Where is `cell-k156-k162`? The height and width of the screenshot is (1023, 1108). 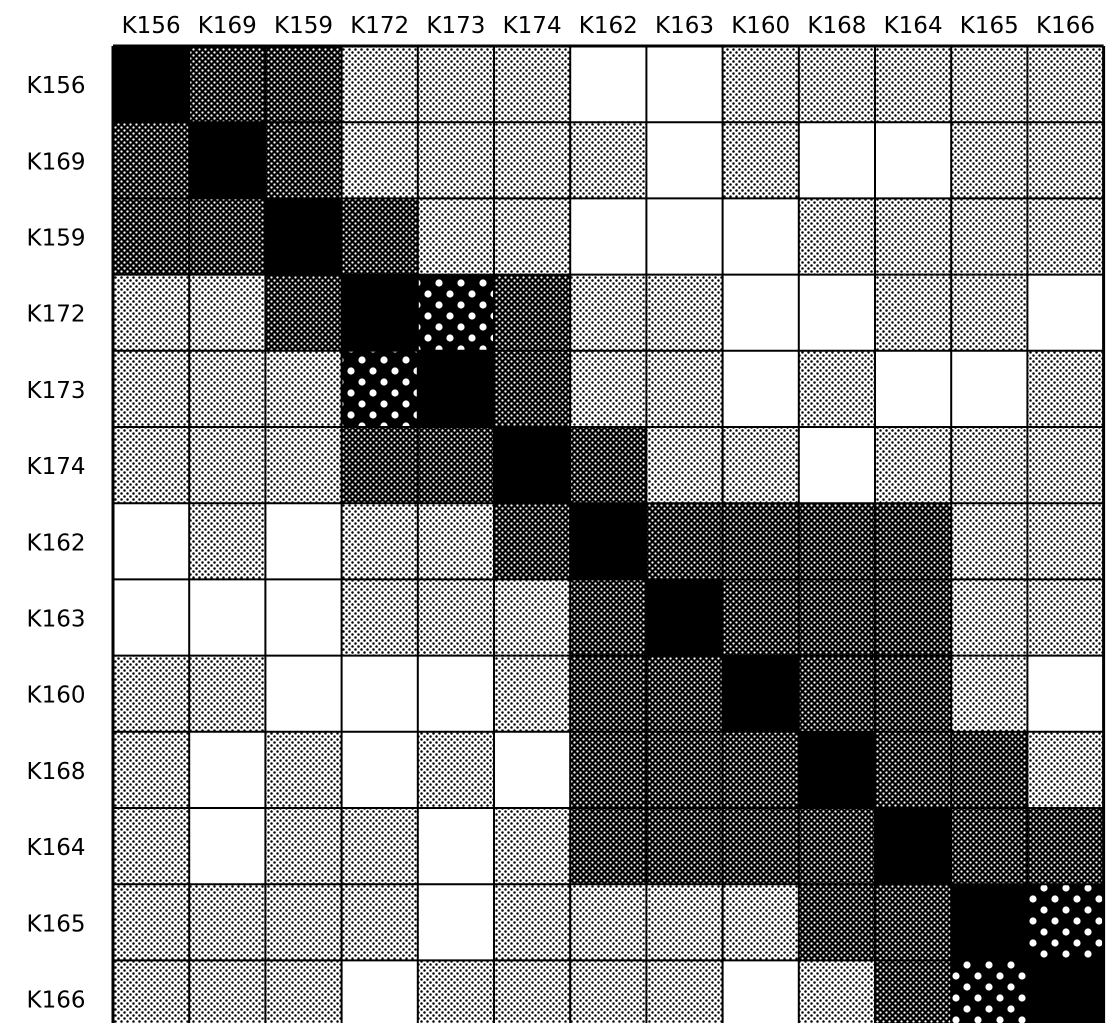 cell-k156-k162 is located at coordinates (608, 84).